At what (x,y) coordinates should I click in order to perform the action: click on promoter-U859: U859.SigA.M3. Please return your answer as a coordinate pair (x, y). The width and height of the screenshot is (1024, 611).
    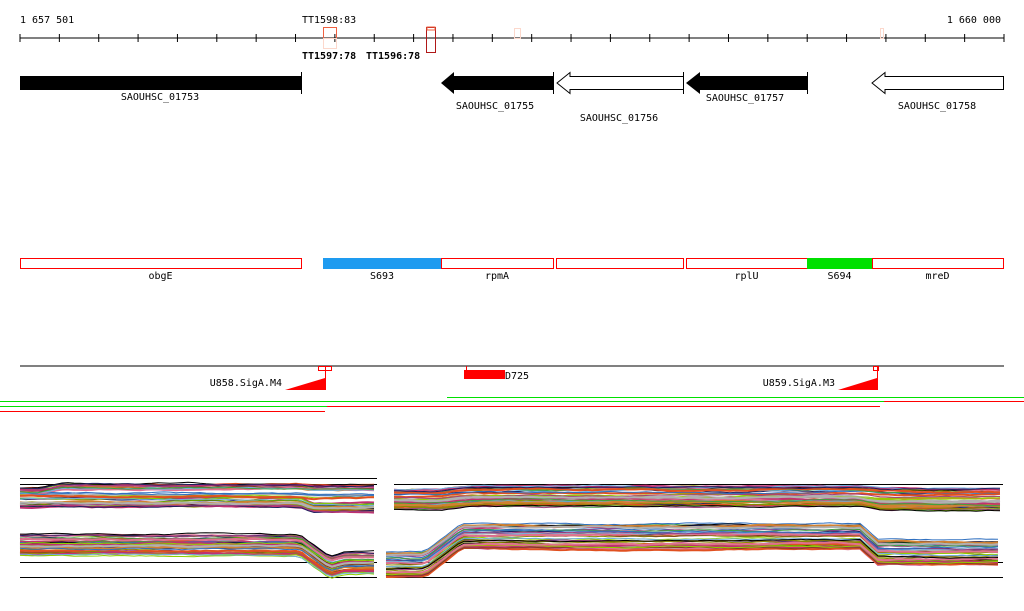
    Looking at the image, I should click on (821, 378).